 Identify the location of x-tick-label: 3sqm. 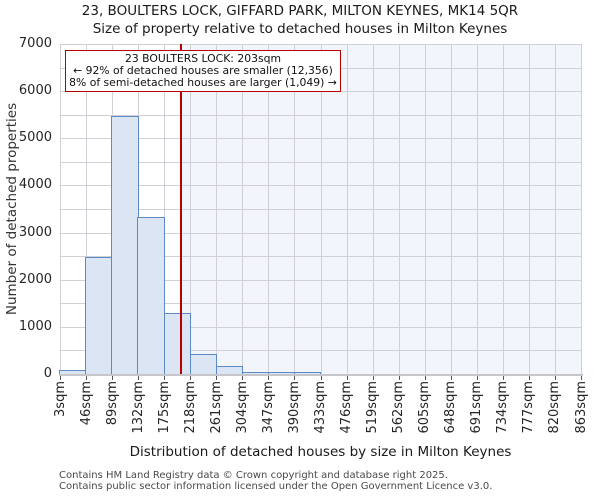
(60, 399).